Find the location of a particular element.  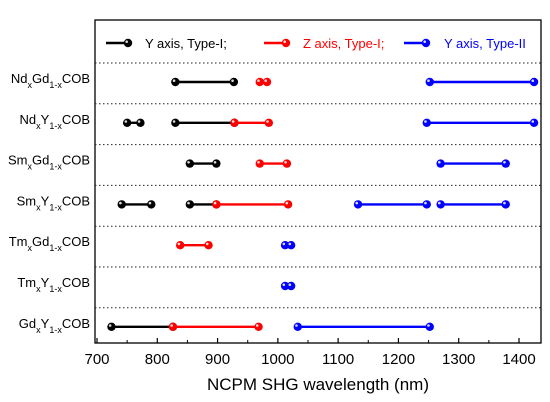

category-label: SmxY1-xCOB is located at coordinates (53, 202).